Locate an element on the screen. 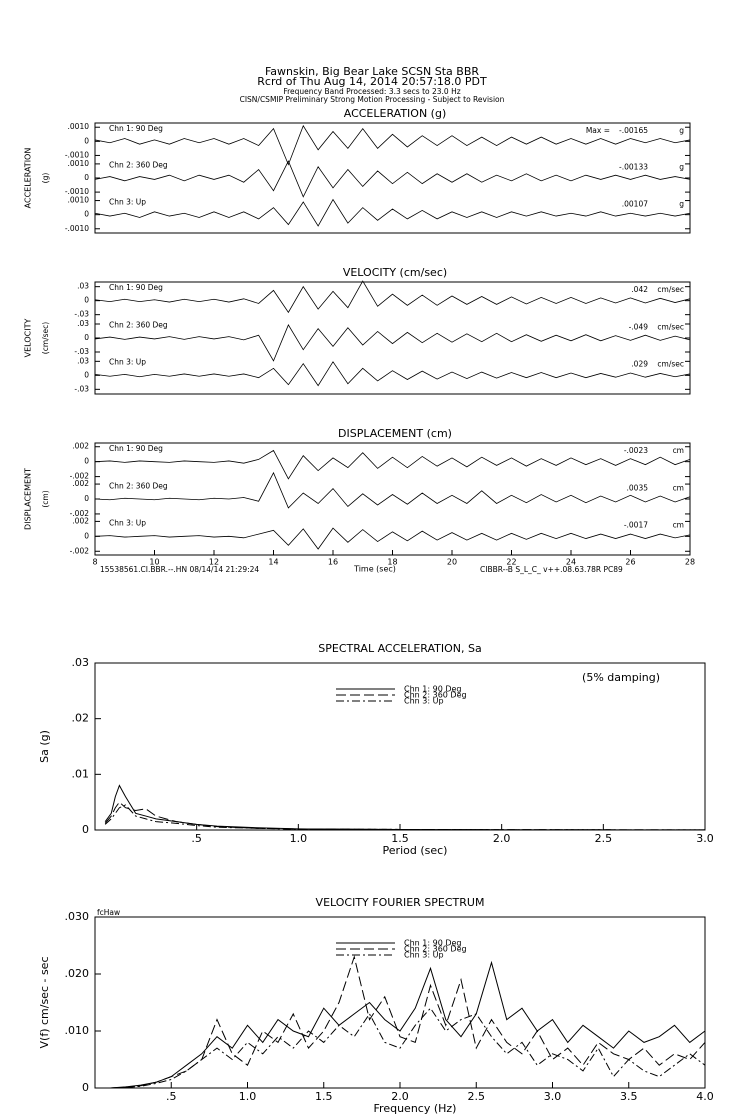  peak-value: -.00133 is located at coordinates (633, 167).